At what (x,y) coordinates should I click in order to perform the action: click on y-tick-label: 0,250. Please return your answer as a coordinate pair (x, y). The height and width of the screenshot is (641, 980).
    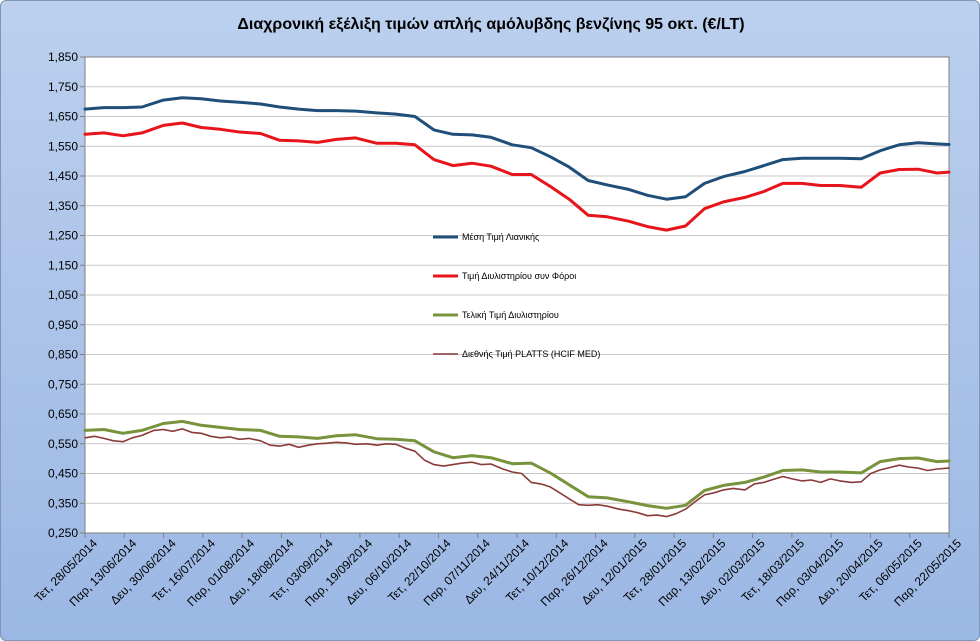
    Looking at the image, I should click on (63, 533).